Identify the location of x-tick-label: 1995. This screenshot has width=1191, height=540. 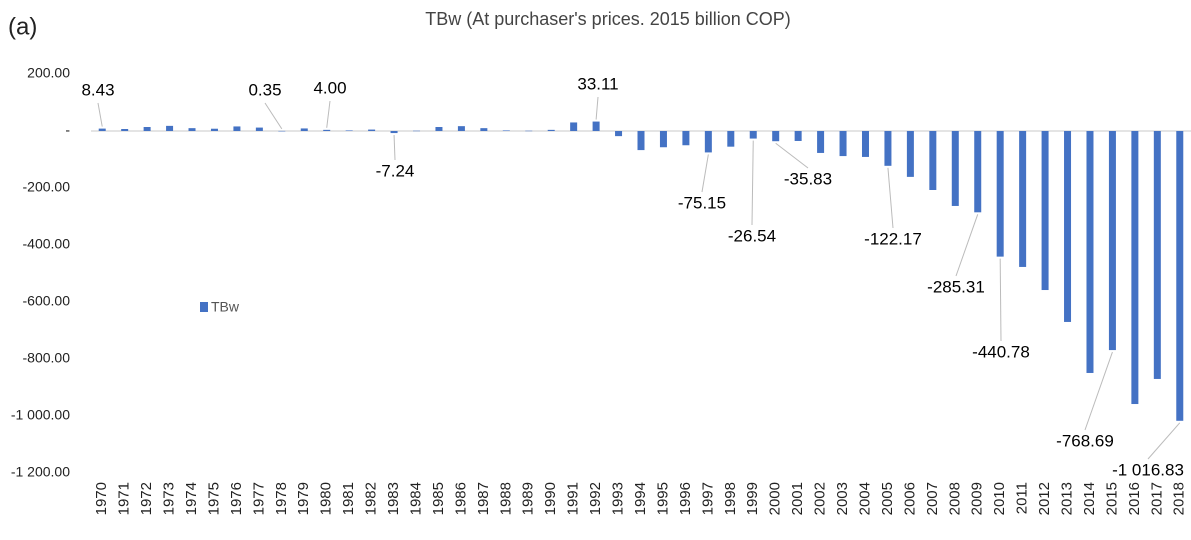
(662, 498).